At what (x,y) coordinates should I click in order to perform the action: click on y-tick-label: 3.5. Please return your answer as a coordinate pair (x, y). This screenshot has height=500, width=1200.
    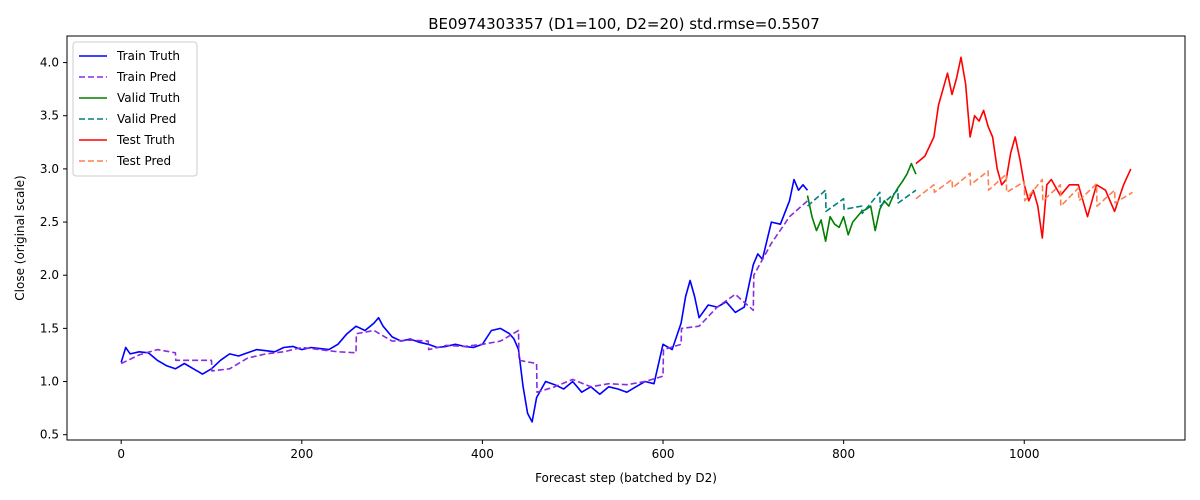
    Looking at the image, I should click on (49, 116).